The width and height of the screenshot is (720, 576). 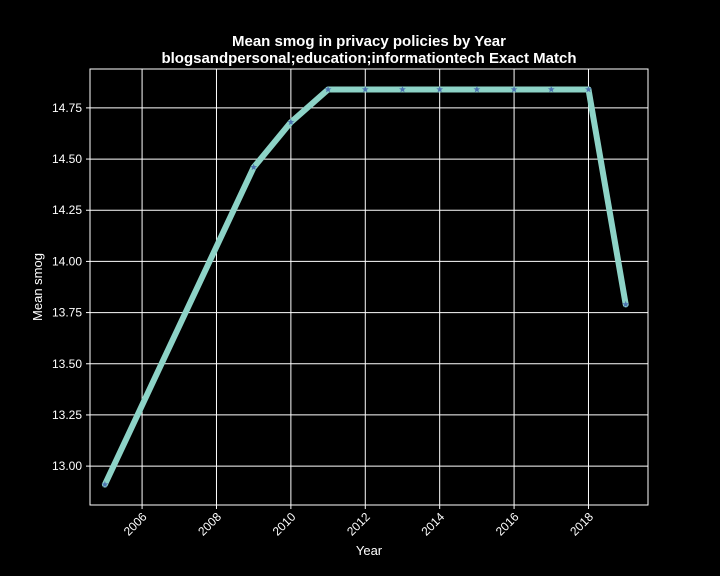 What do you see at coordinates (37, 287) in the screenshot?
I see `y-axis-label: Mean smog` at bounding box center [37, 287].